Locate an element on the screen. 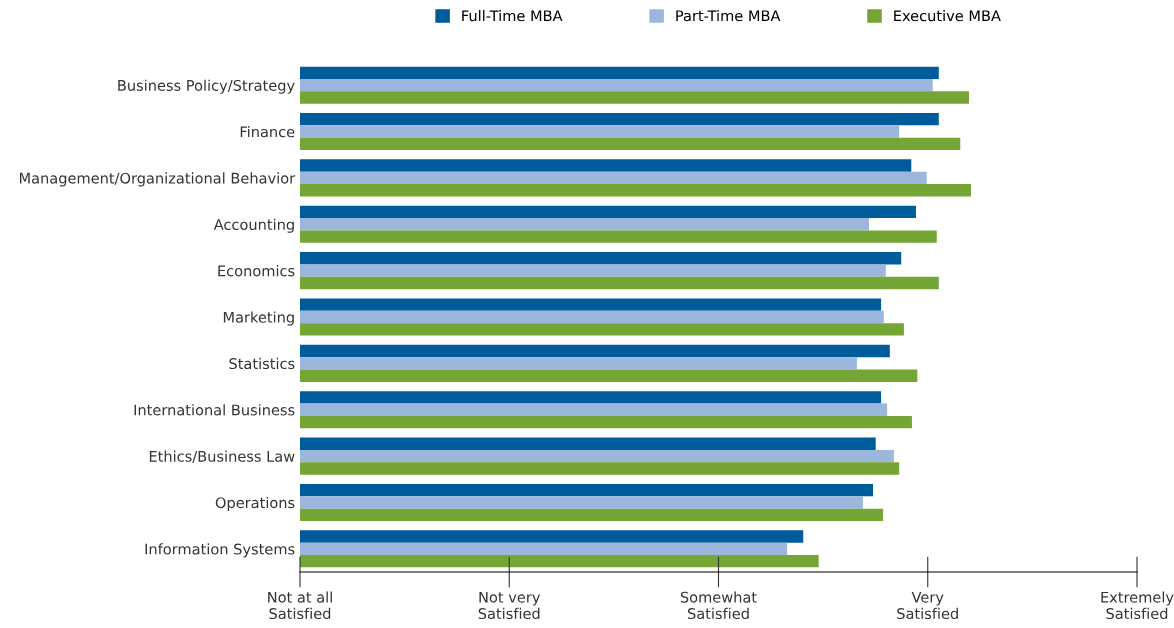 Image resolution: width=1174 pixels, height=628 pixels. y-tick-label: Accounting is located at coordinates (253, 225).